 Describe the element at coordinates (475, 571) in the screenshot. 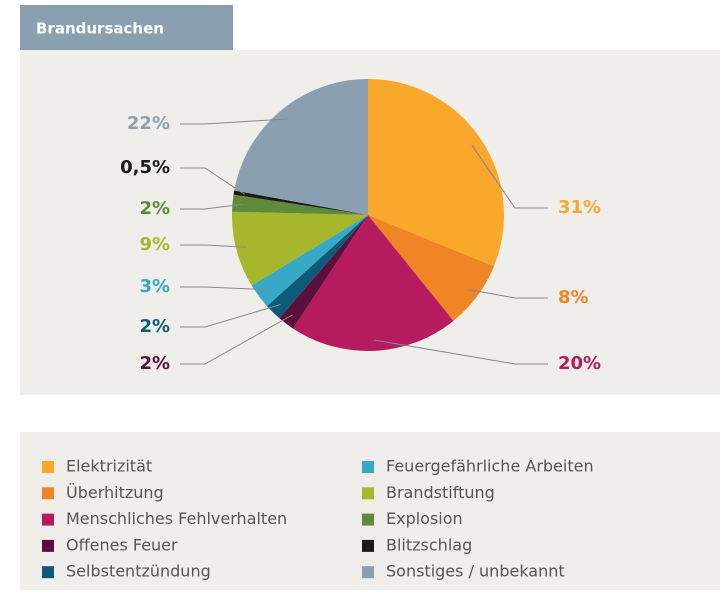

I see `legend-label: Sonstiges / unbekannt` at that location.